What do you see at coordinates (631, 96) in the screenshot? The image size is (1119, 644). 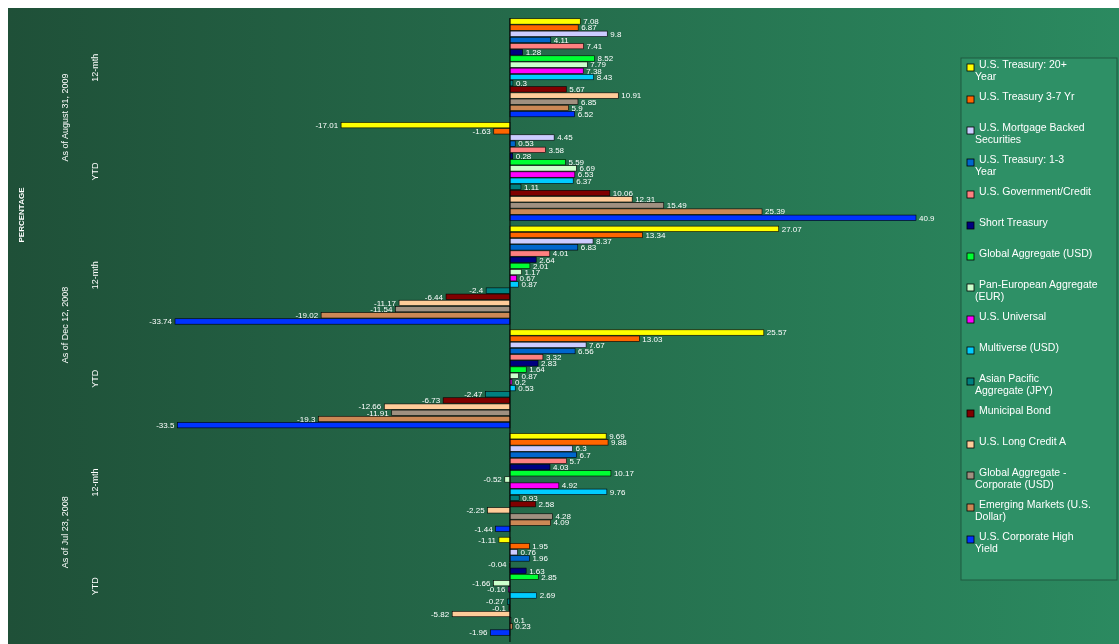 I see `data-label: 10.91` at bounding box center [631, 96].